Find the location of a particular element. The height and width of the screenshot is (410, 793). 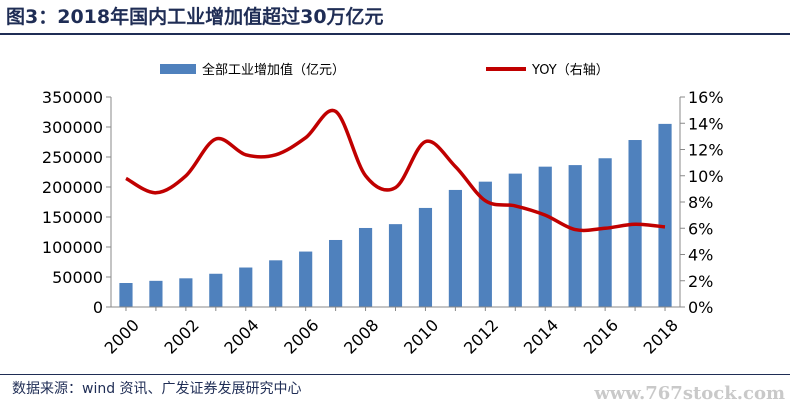

x-tick-label: 2010 is located at coordinates (421, 336).